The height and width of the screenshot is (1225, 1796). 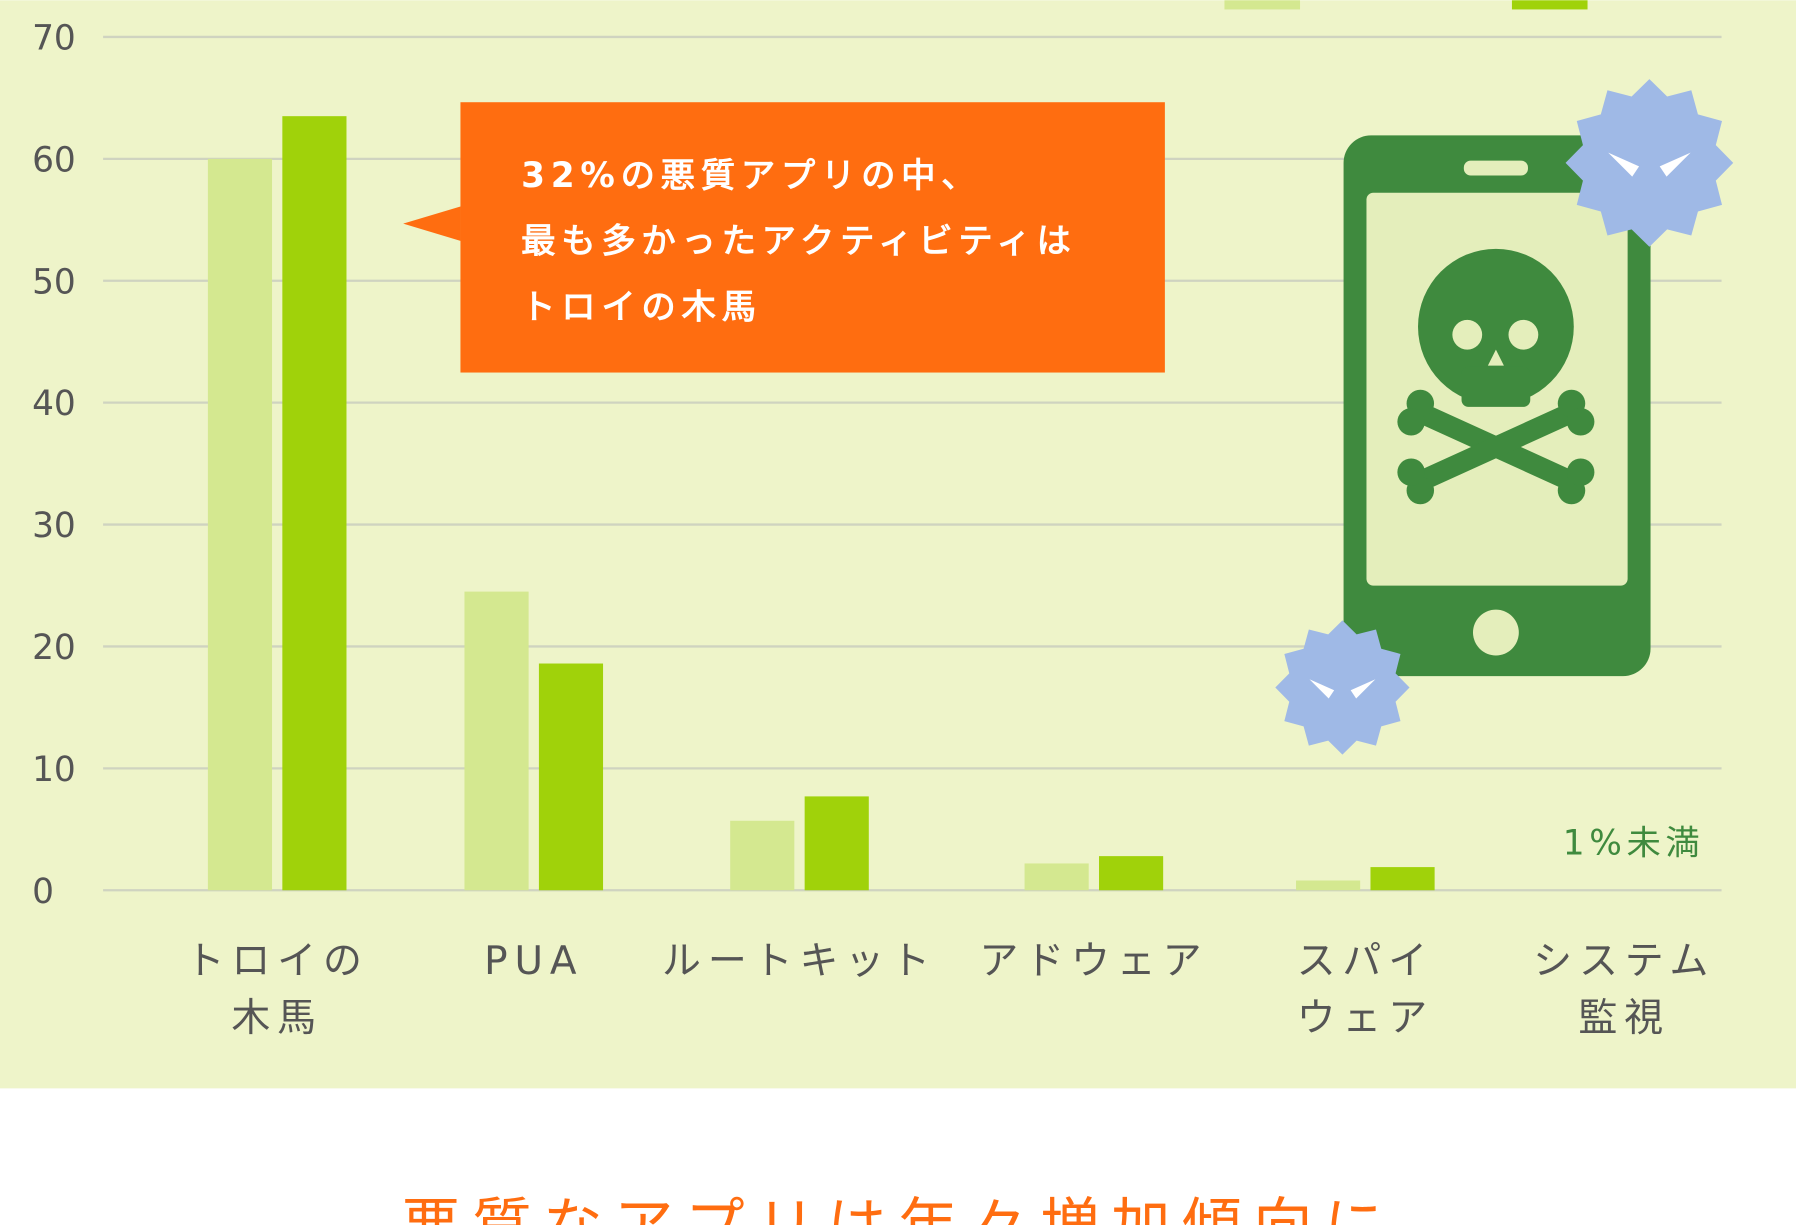 What do you see at coordinates (641, 308) in the screenshot?
I see `callout-line: トロイの木馬` at bounding box center [641, 308].